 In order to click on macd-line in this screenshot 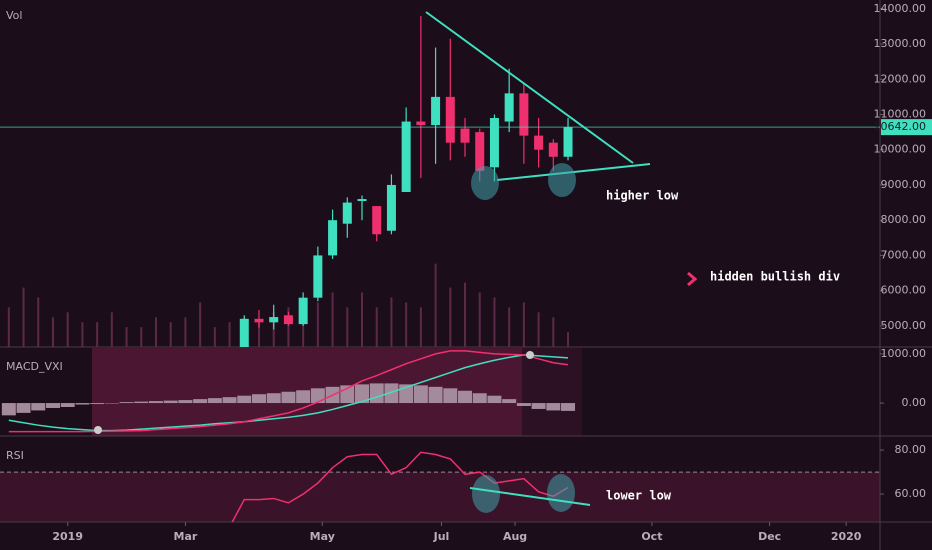, I will do `click(288, 391)`.